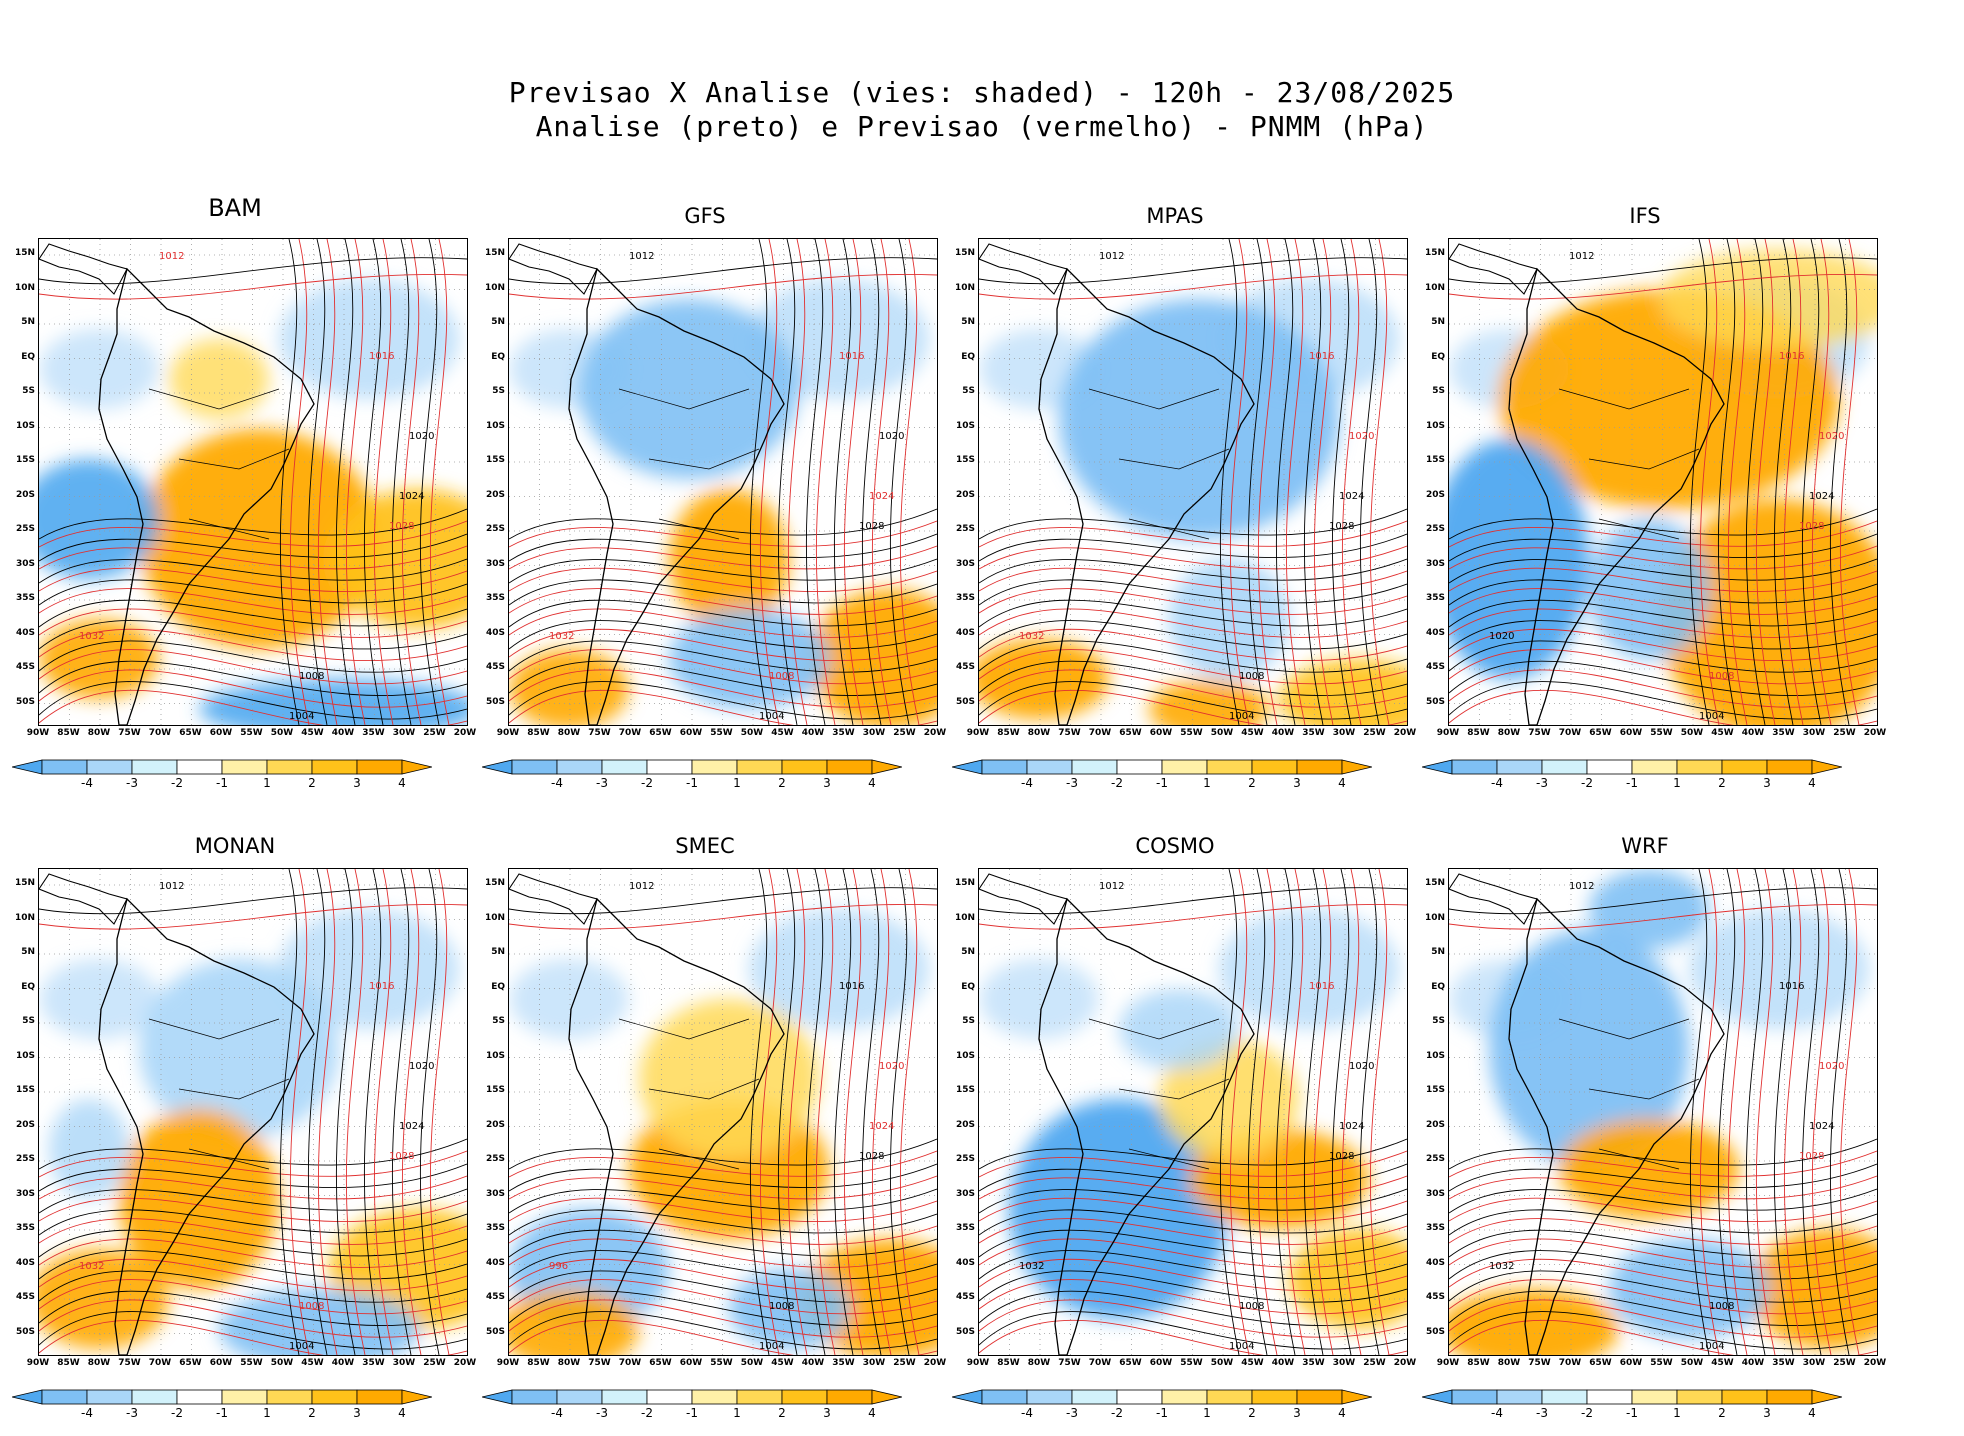 This screenshot has height=1436, width=1964. What do you see at coordinates (1175, 846) in the screenshot?
I see `panel-title: COSMO` at bounding box center [1175, 846].